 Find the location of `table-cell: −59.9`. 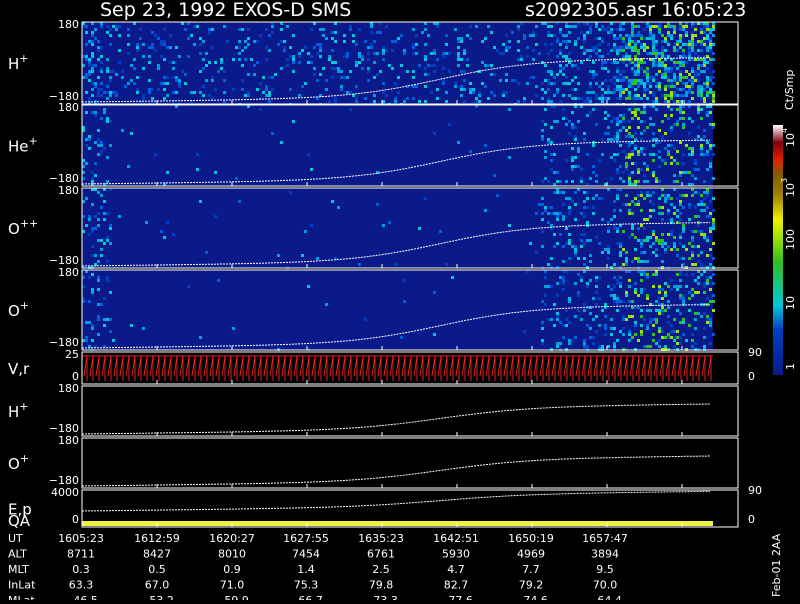

table-cell: −59.9 is located at coordinates (232, 597).